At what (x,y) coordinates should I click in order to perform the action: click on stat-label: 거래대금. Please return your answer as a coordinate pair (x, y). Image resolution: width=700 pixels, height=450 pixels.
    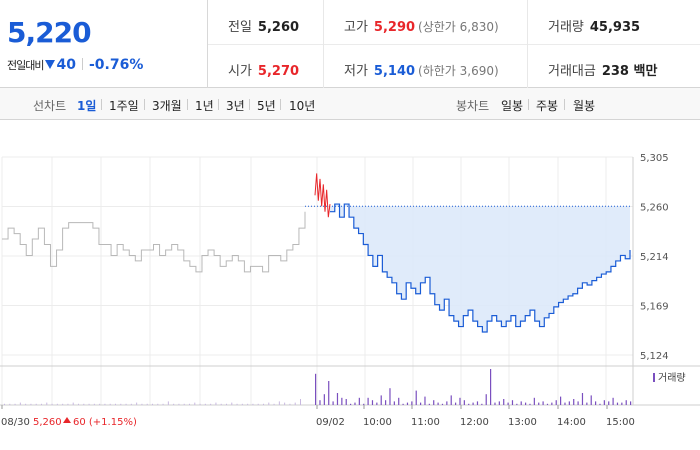
    Looking at the image, I should click on (572, 71).